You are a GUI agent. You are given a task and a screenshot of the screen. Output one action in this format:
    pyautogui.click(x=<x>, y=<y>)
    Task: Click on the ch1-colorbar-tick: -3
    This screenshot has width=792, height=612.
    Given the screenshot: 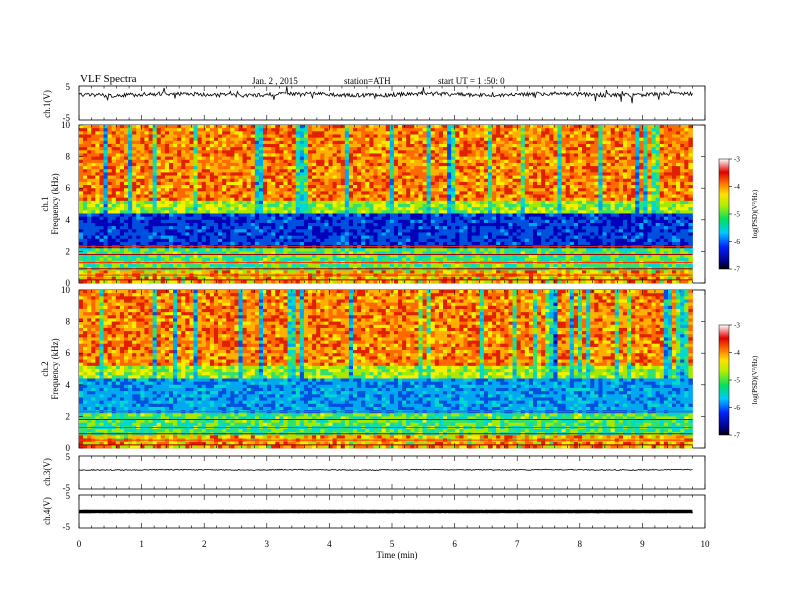 What is the action you would take?
    pyautogui.click(x=737, y=160)
    